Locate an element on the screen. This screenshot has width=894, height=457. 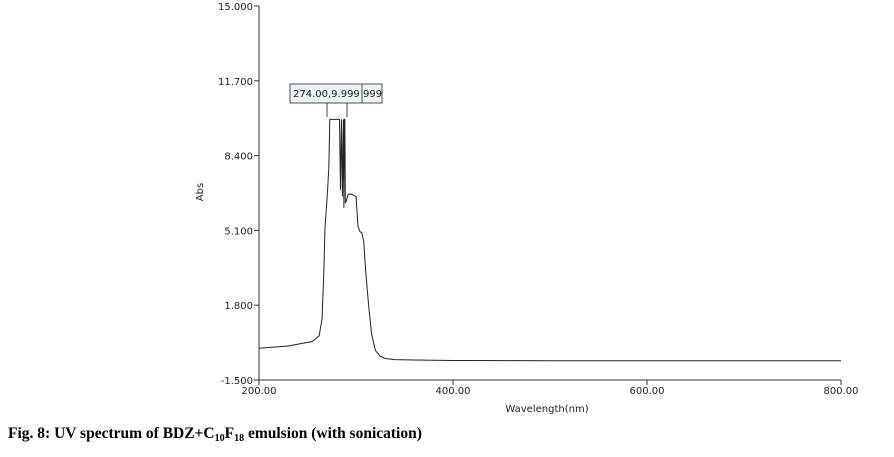
caption-text-after: emulsion (with sonication) is located at coordinates (334, 433).